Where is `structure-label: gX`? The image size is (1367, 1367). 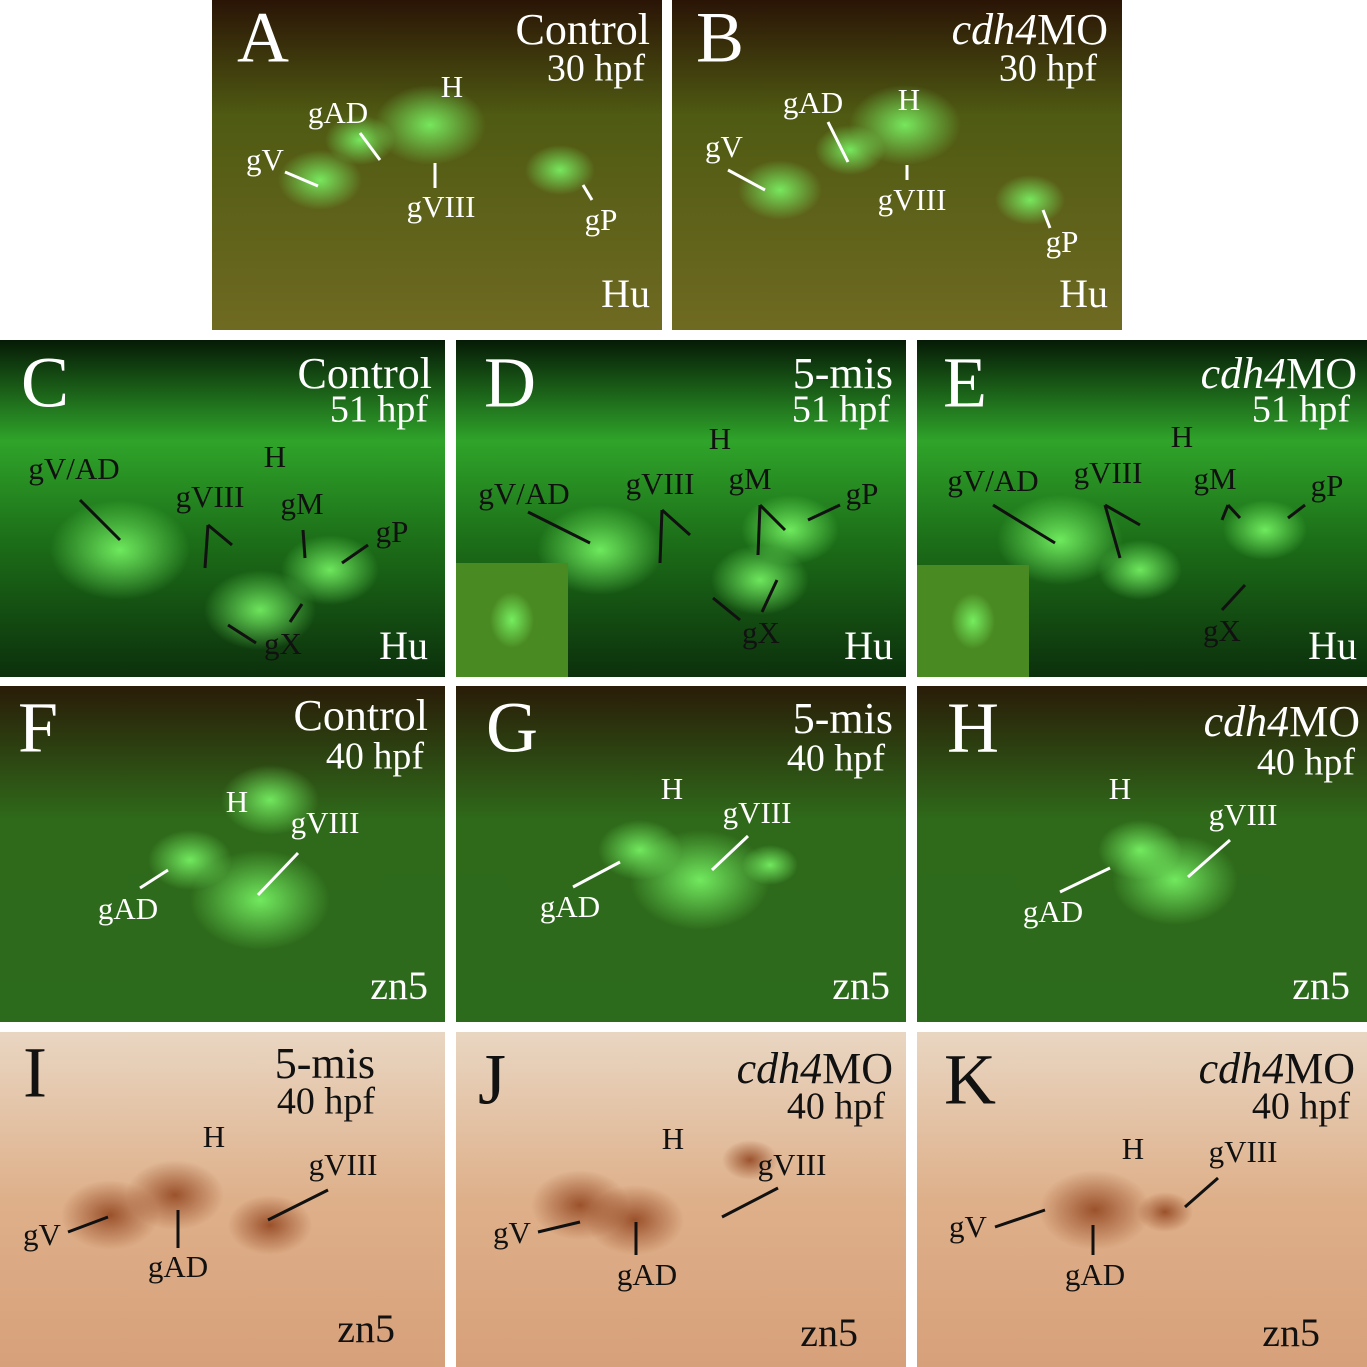 structure-label: gX is located at coordinates (283, 643).